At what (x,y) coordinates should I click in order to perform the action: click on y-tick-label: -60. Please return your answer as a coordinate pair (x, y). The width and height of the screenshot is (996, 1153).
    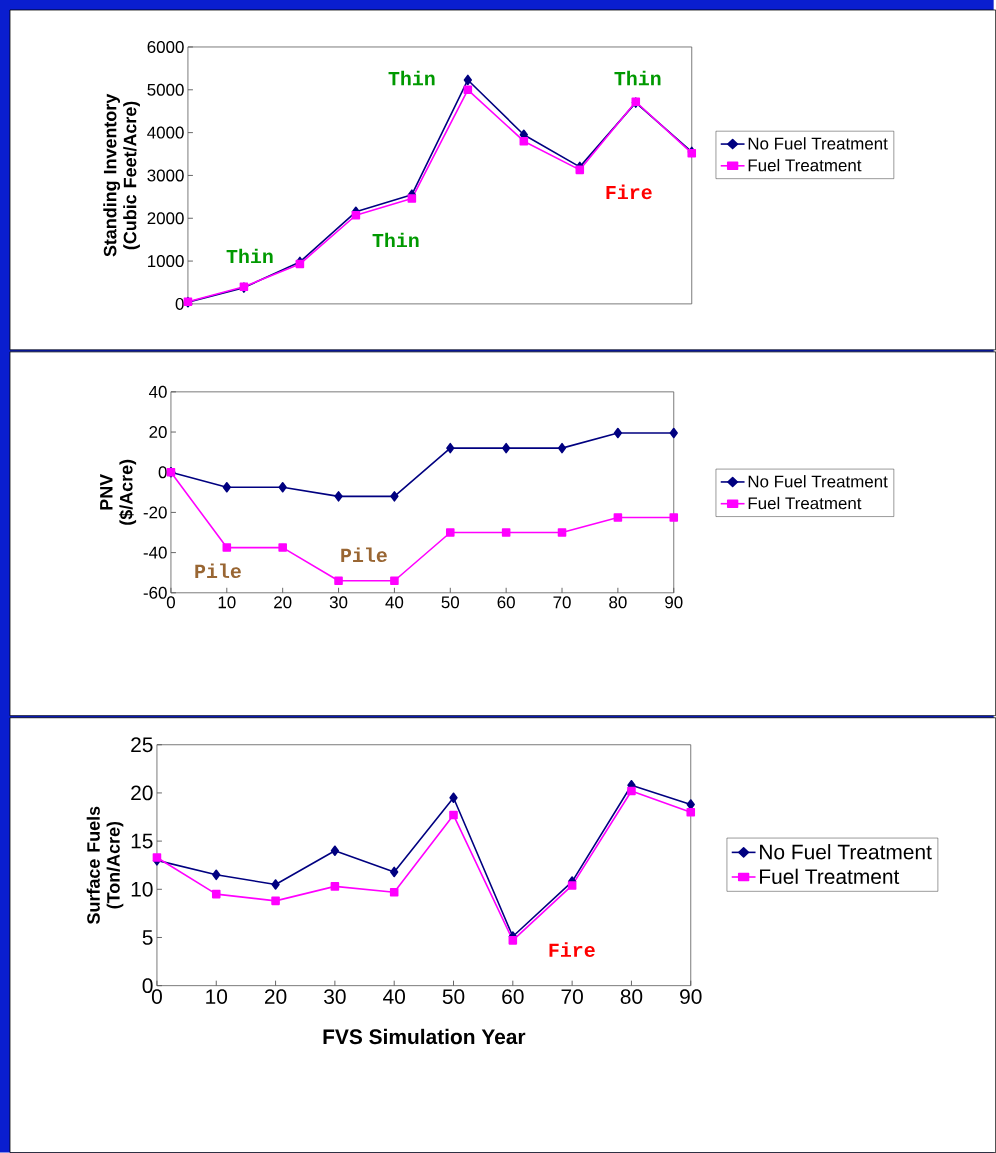
    Looking at the image, I should click on (155, 592).